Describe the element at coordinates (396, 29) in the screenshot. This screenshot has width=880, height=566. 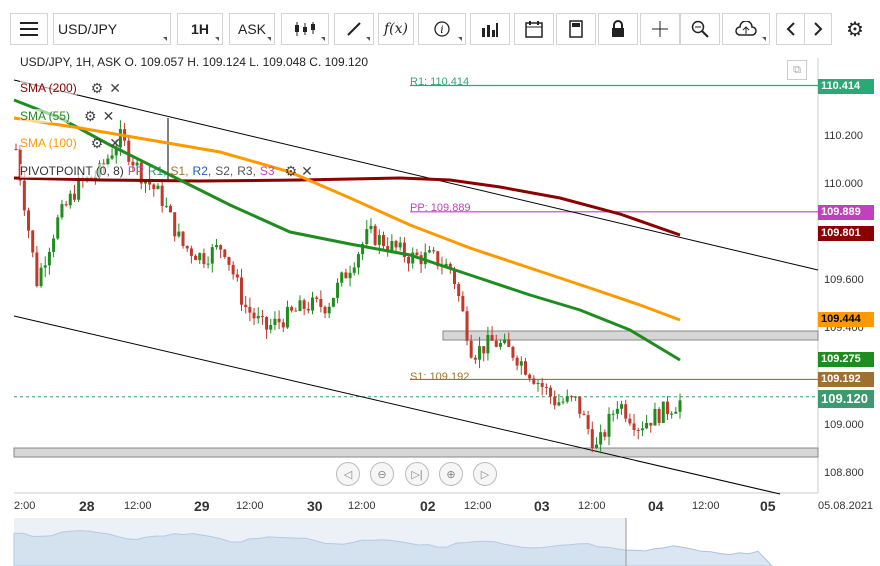
I see `function-button: f(x)` at that location.